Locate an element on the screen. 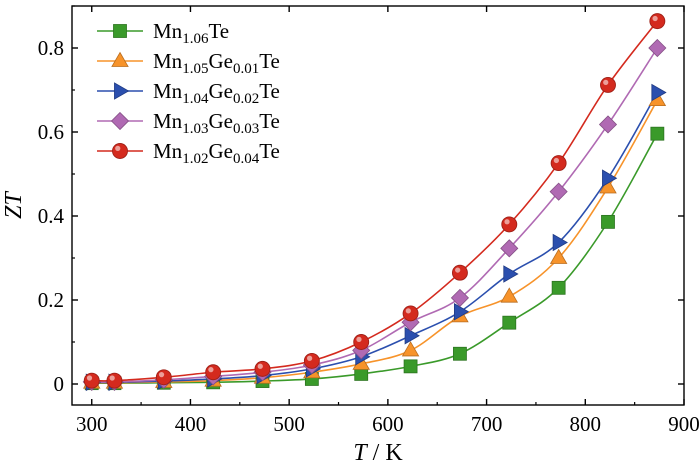 The width and height of the screenshot is (700, 469). legend-item-5: Mn1.02Ge0.04Te is located at coordinates (188, 153).